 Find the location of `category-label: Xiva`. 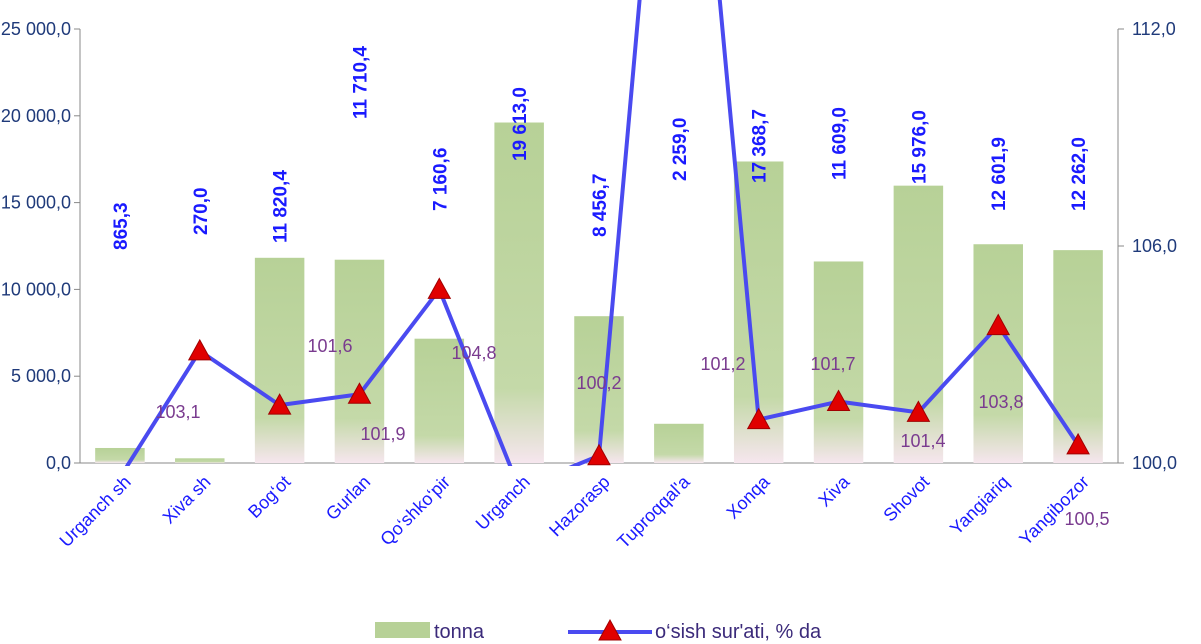

category-label: Xiva is located at coordinates (834, 491).